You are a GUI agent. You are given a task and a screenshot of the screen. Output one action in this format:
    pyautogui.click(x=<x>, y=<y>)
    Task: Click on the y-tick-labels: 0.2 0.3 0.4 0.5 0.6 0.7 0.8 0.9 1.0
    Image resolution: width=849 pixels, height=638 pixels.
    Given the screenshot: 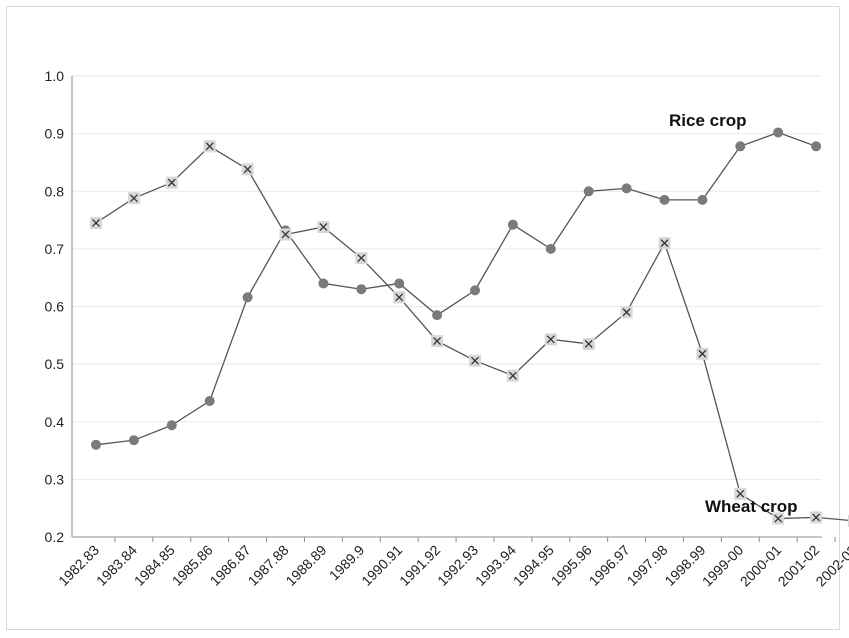 What is the action you would take?
    pyautogui.click(x=55, y=306)
    